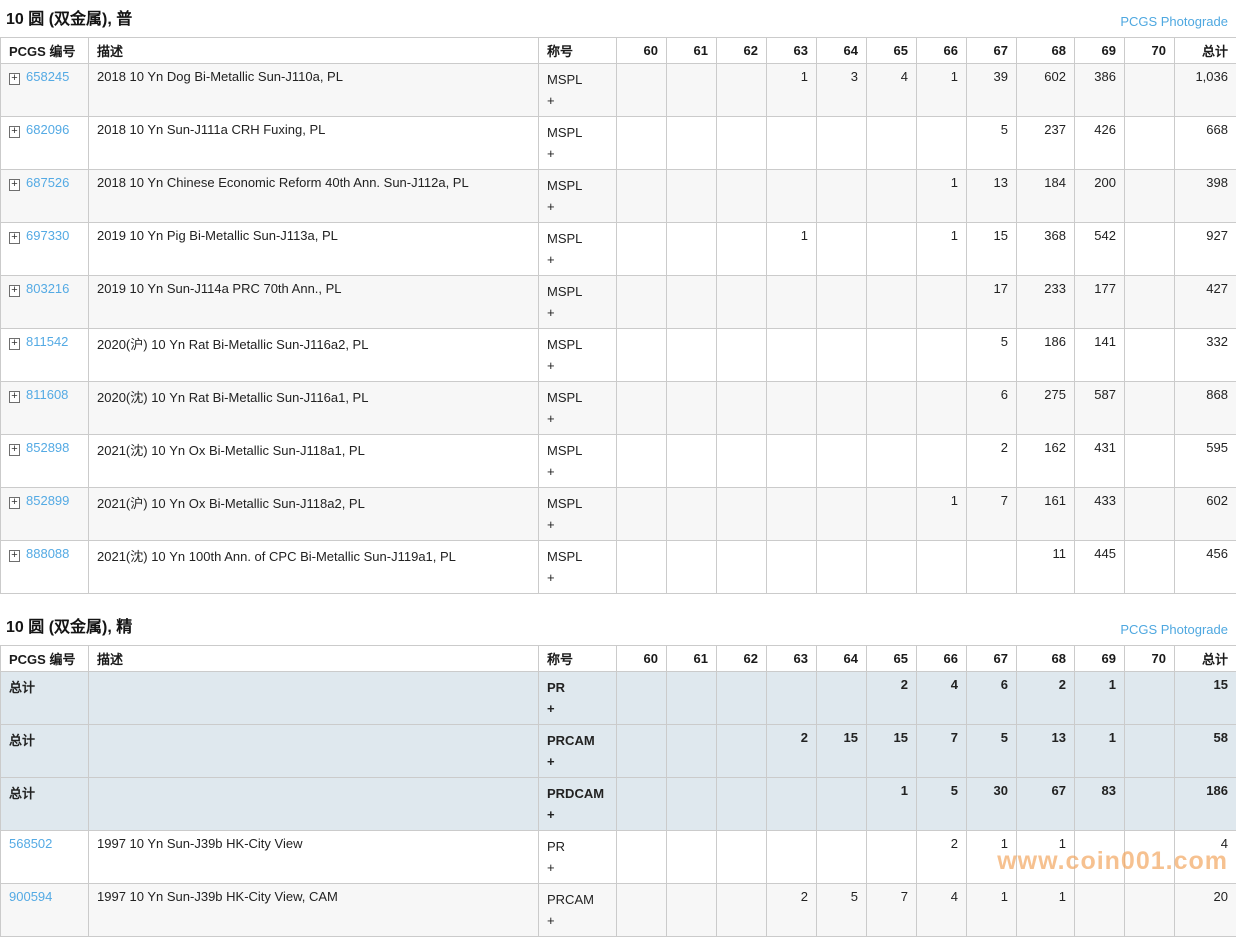 The image size is (1236, 937). Describe the element at coordinates (1205, 408) in the screenshot. I see `total-cell: 868` at that location.